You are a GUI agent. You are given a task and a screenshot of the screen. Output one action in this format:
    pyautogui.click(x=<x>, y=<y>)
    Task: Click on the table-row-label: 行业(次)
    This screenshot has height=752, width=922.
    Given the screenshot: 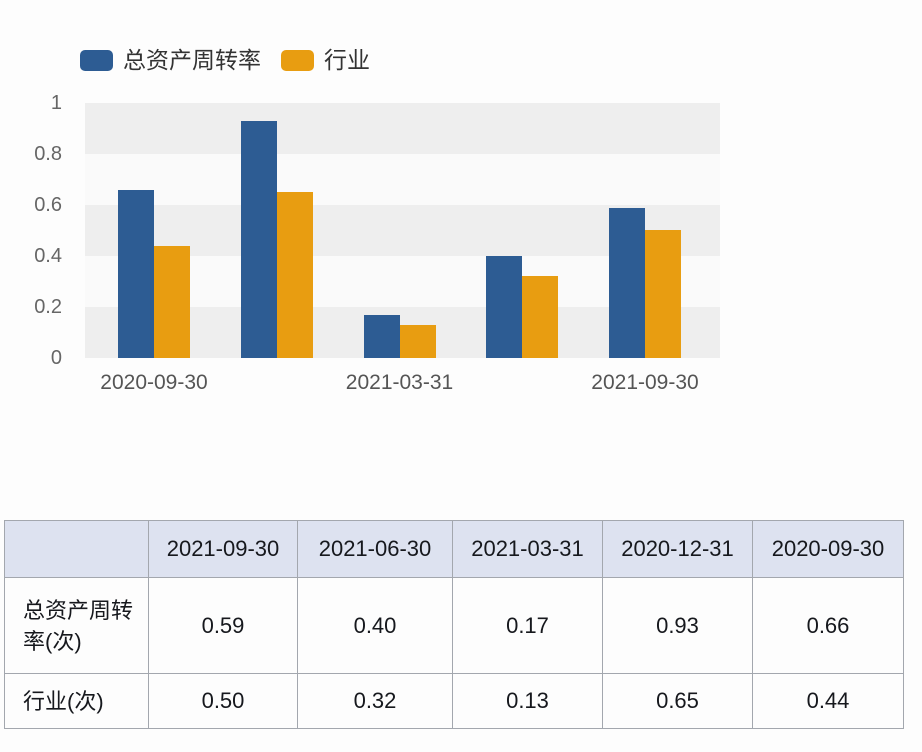 What is the action you would take?
    pyautogui.click(x=76, y=701)
    